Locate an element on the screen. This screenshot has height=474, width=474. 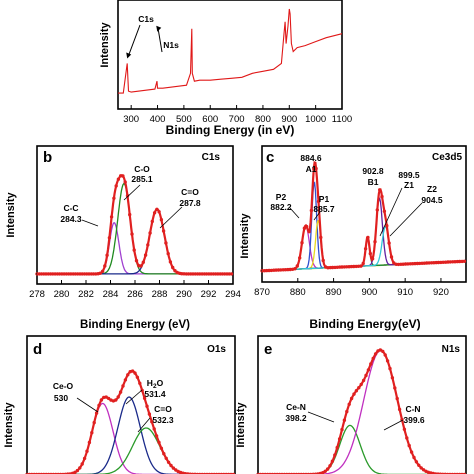
panel-a-x-ticks: 300 400 500 600 700 800 900 1000 1100 is located at coordinates (237, 115).